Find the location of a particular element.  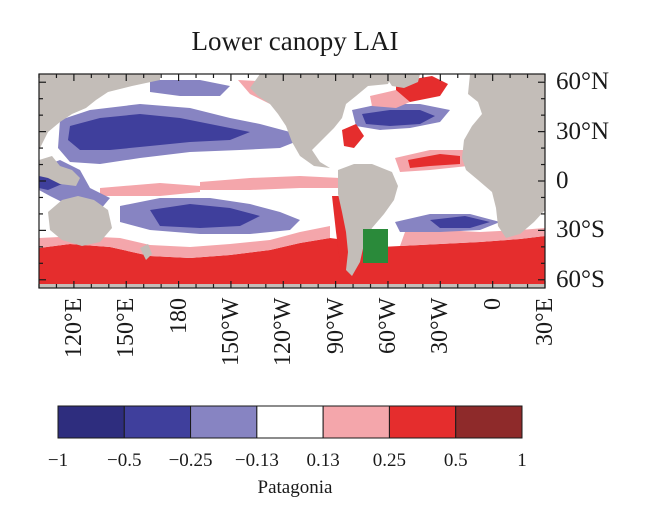

colorbar-tick-label: 0.13 is located at coordinates (323, 460).